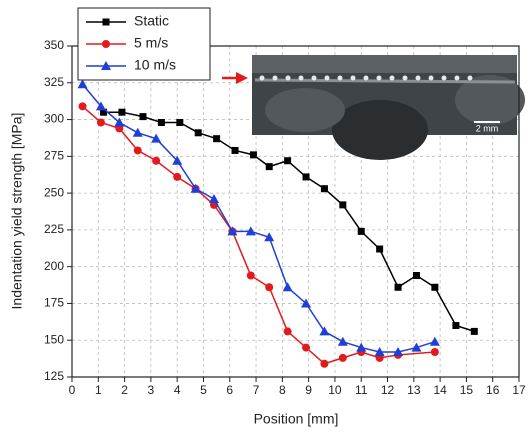 The height and width of the screenshot is (432, 532). I want to click on x-tick-label: 17, so click(519, 390).